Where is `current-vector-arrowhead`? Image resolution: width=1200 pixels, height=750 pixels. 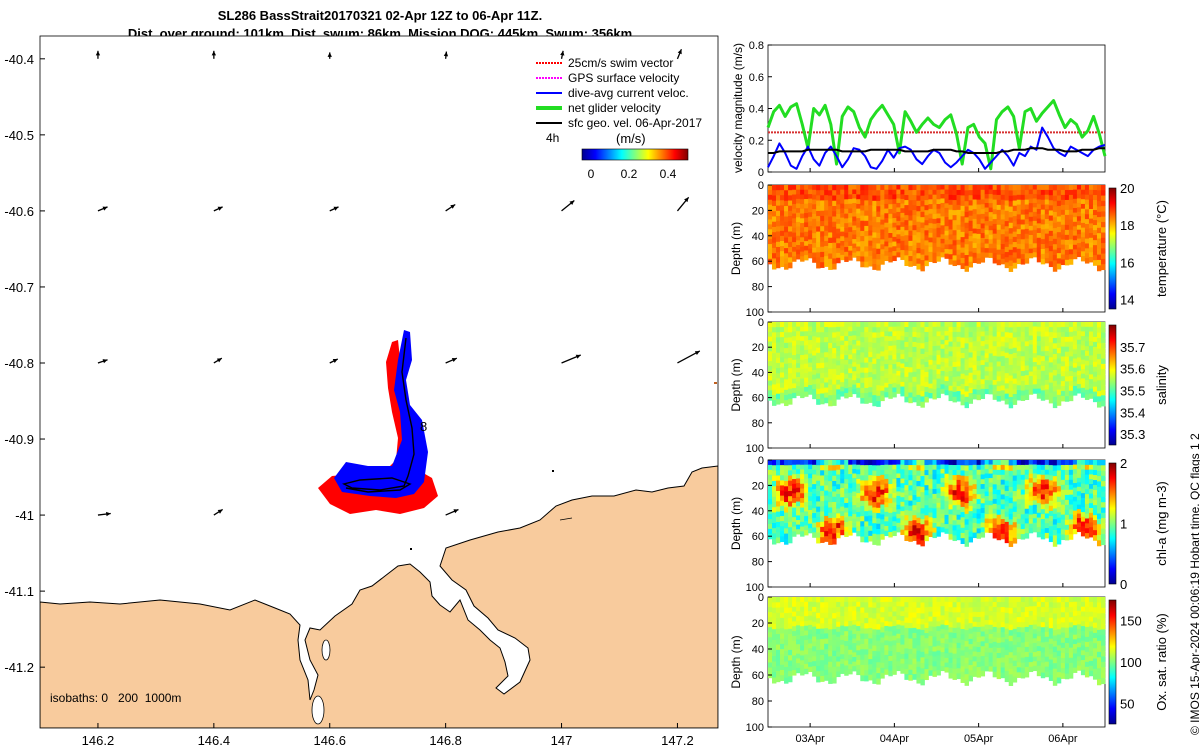
current-vector-arrowhead is located at coordinates (686, 200).